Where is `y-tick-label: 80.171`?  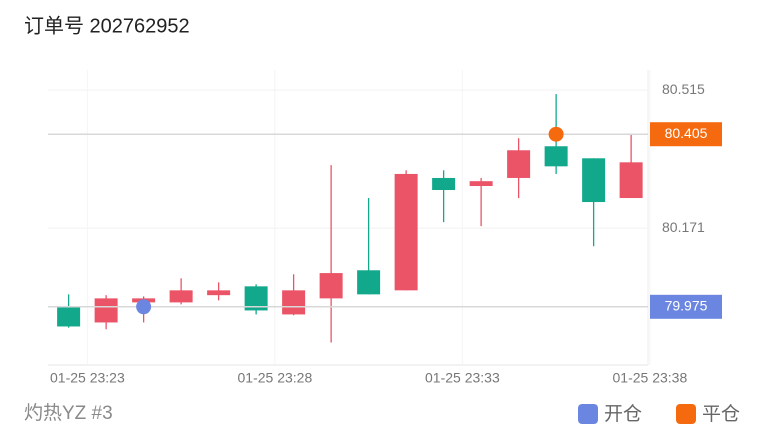
y-tick-label: 80.171 is located at coordinates (683, 227).